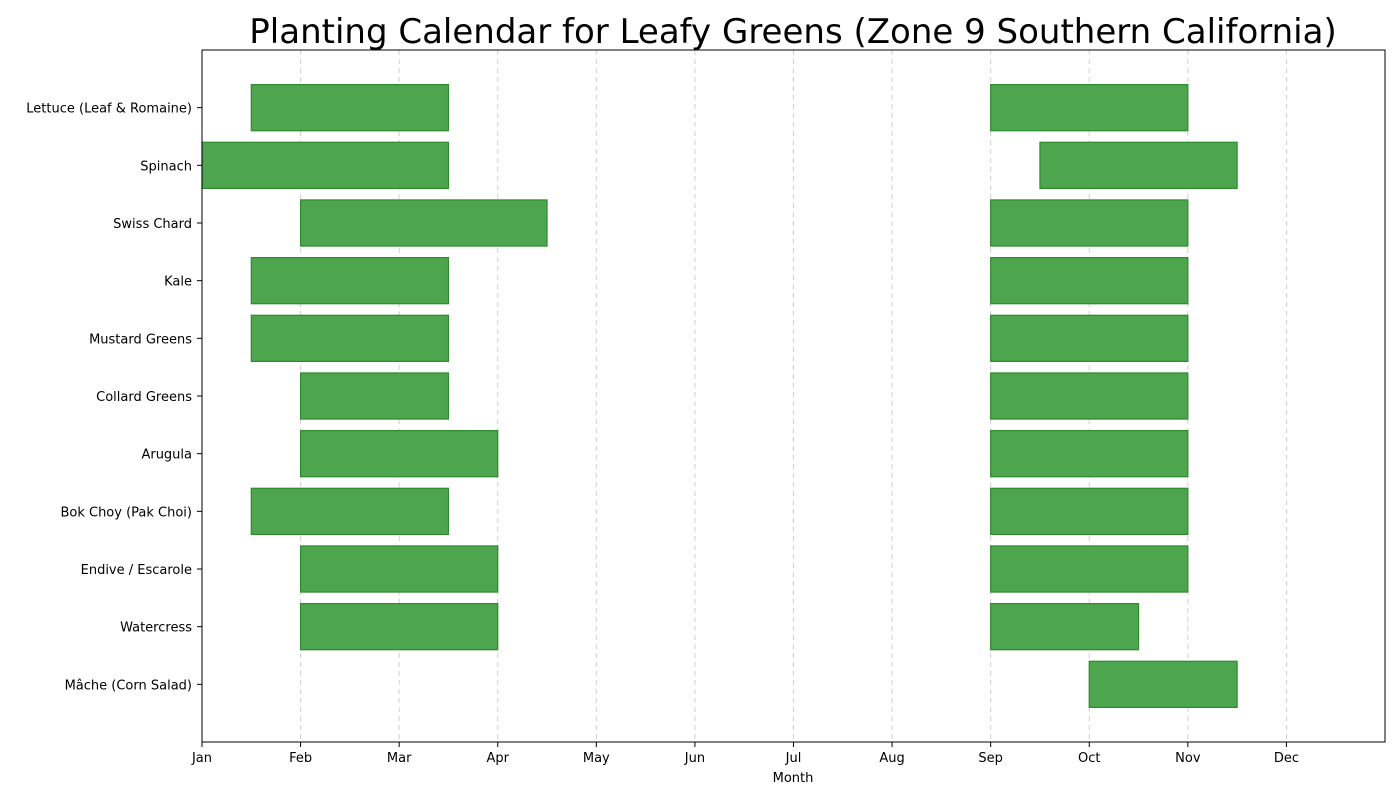  Describe the element at coordinates (793, 758) in the screenshot. I see `x-tick-label: Jul` at that location.